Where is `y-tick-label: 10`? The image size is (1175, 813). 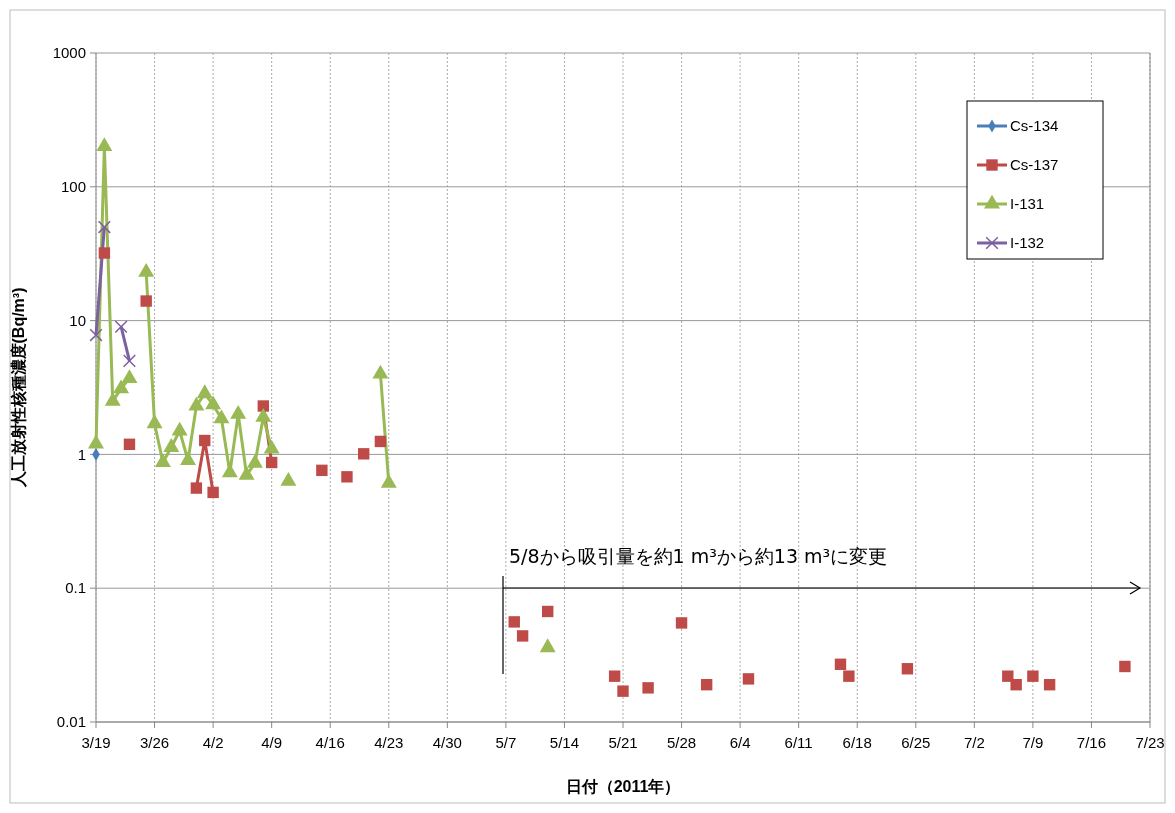 y-tick-label: 10 is located at coordinates (77, 320).